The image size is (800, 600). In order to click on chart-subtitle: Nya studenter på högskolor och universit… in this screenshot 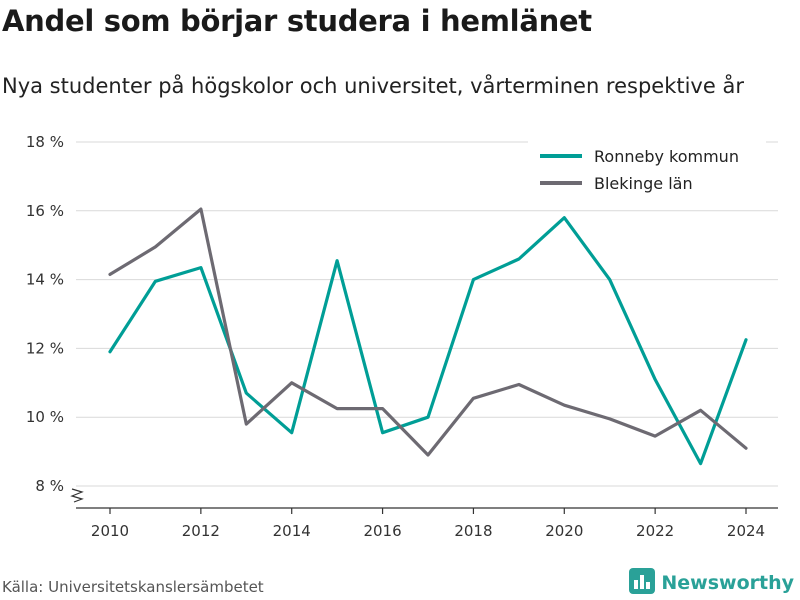, I will do `click(373, 86)`.